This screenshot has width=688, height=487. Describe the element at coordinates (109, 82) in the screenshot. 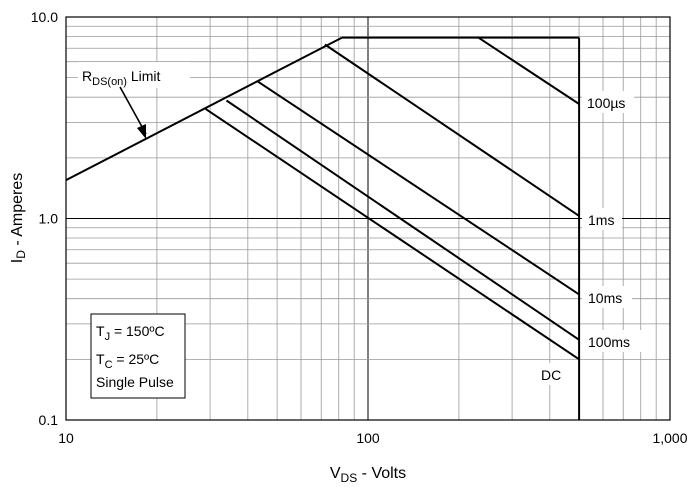

I see `rds-label-sub: DS(on)` at that location.